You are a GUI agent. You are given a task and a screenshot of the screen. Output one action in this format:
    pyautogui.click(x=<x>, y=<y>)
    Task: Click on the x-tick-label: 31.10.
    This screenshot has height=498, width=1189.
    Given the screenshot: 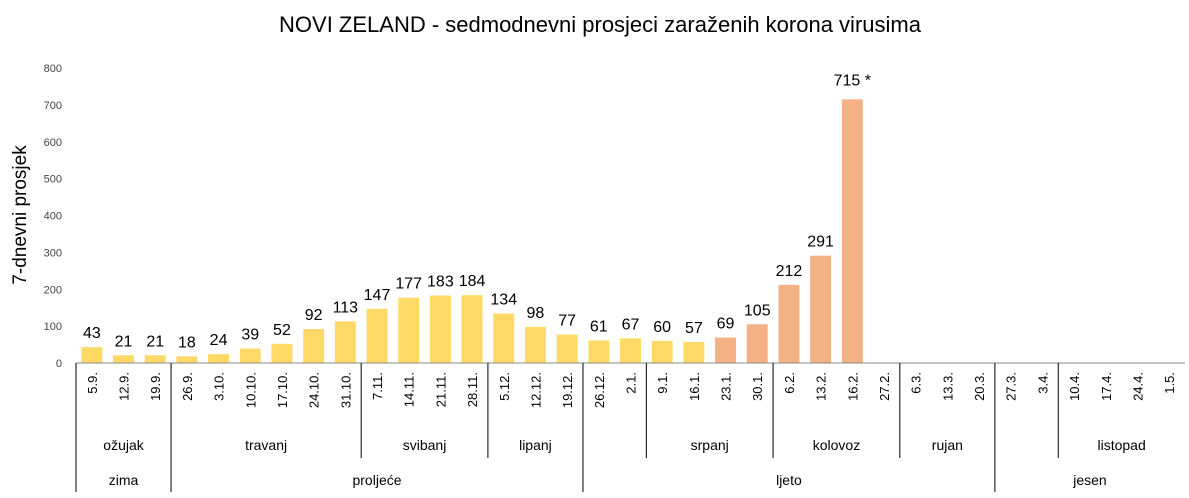 What is the action you would take?
    pyautogui.click(x=345, y=390)
    